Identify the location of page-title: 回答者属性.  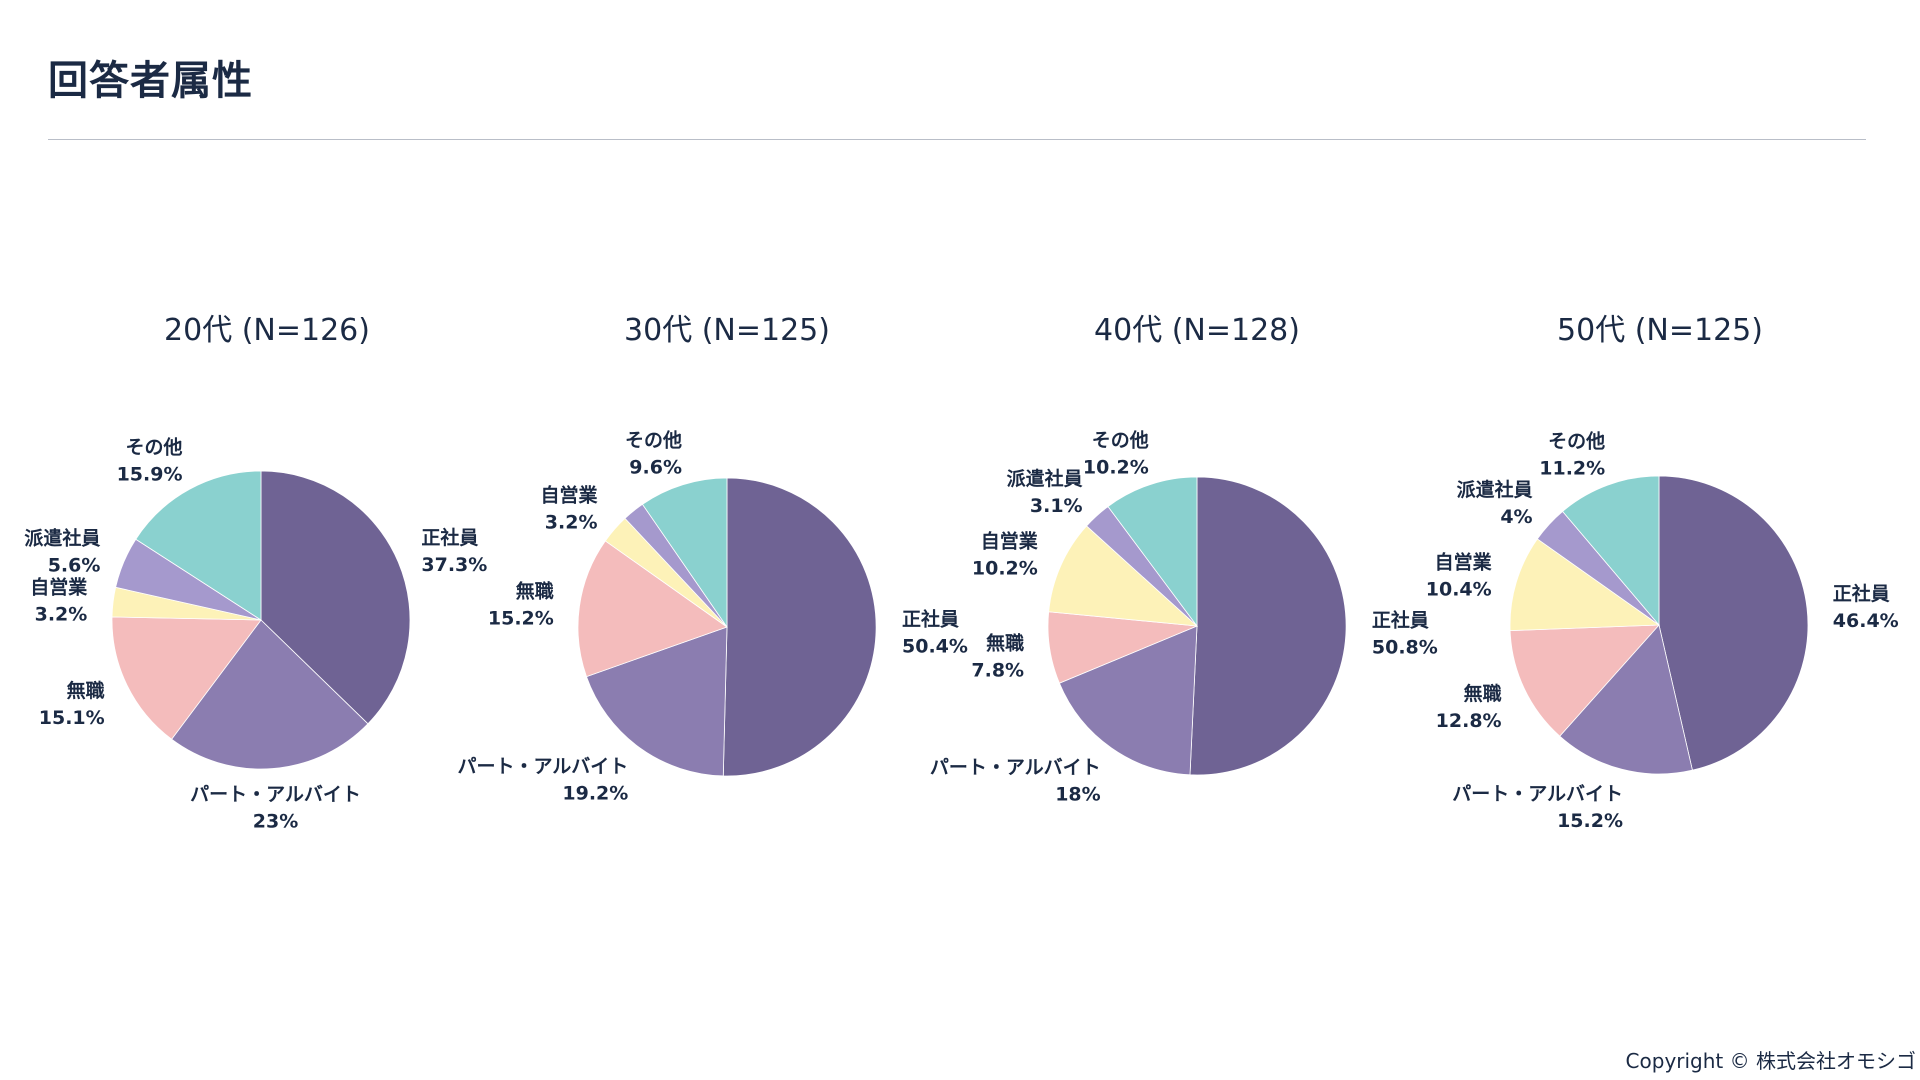
(150, 81).